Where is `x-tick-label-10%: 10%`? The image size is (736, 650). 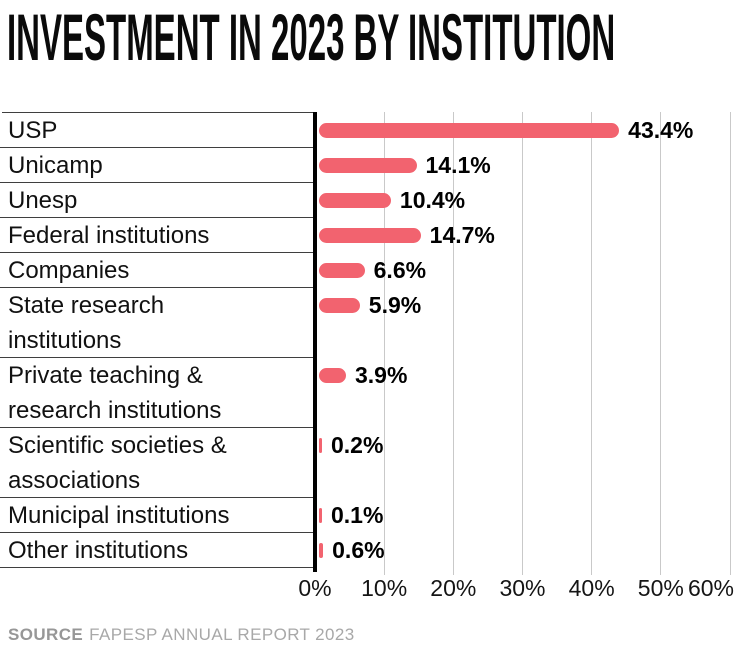 x-tick-label-10%: 10% is located at coordinates (384, 588).